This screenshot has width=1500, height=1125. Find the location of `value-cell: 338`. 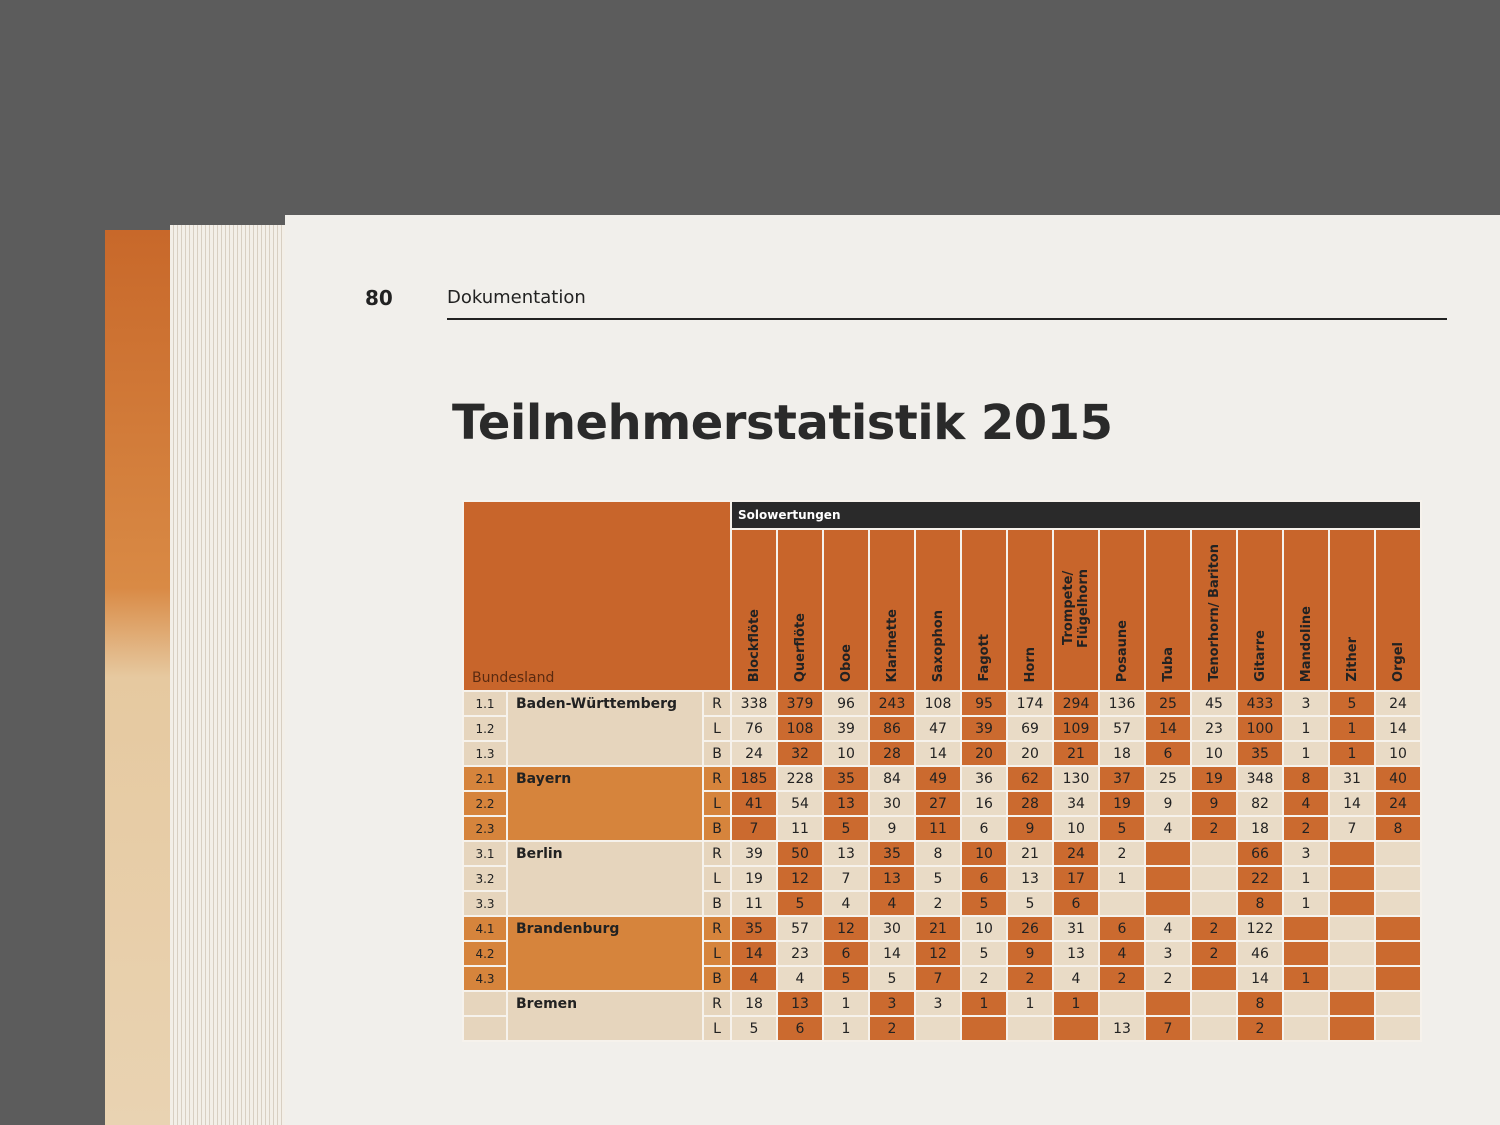

value-cell: 338 is located at coordinates (754, 703).